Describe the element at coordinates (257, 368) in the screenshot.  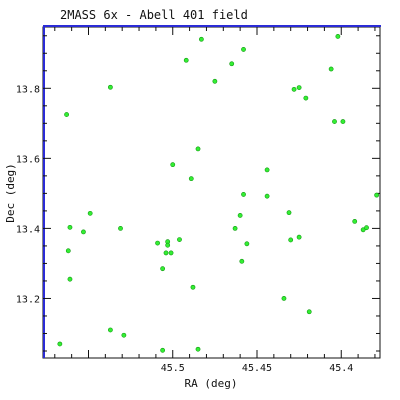
I see `x-tick-label: 45.45` at that location.